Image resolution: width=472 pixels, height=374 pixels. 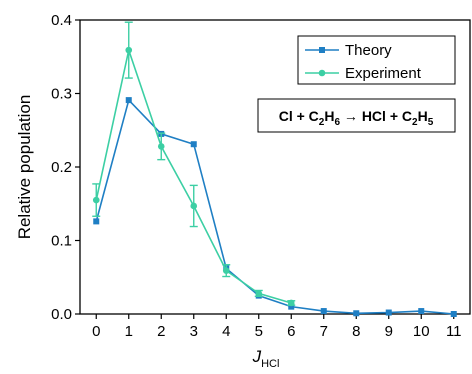 What do you see at coordinates (61, 94) in the screenshot?
I see `y-tick-label: 0.3` at bounding box center [61, 94].